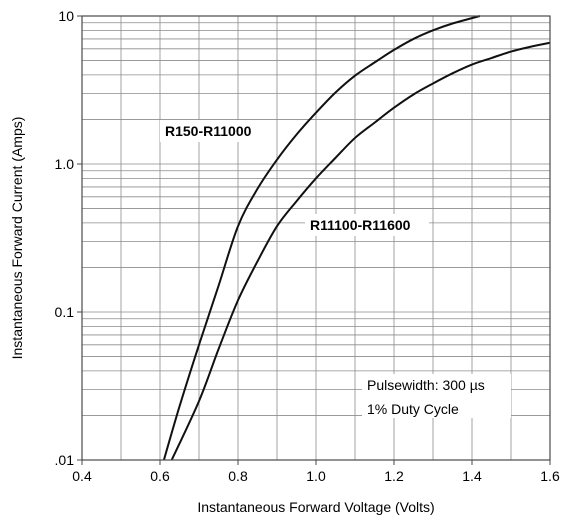  Describe the element at coordinates (82, 476) in the screenshot. I see `x-tick-label: 0.4` at that location.